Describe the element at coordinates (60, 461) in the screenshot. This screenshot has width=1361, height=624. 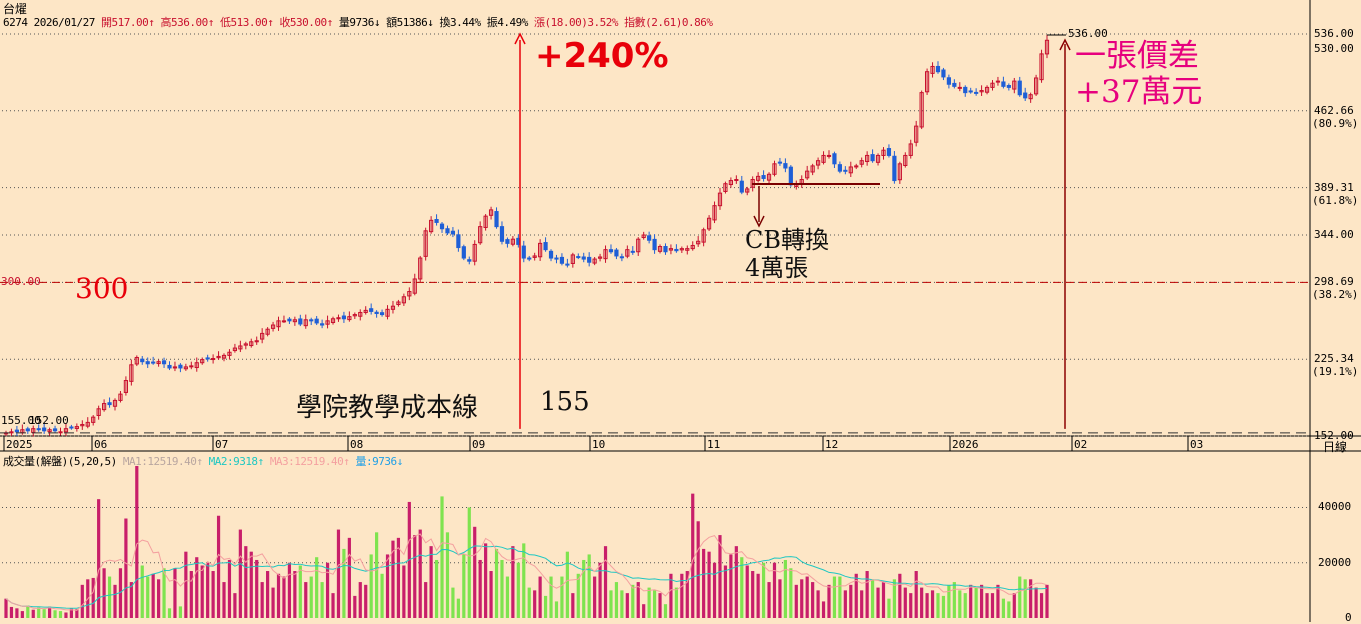
I see `volume-title: 成交量(解盤)(5,20,5)` at that location.